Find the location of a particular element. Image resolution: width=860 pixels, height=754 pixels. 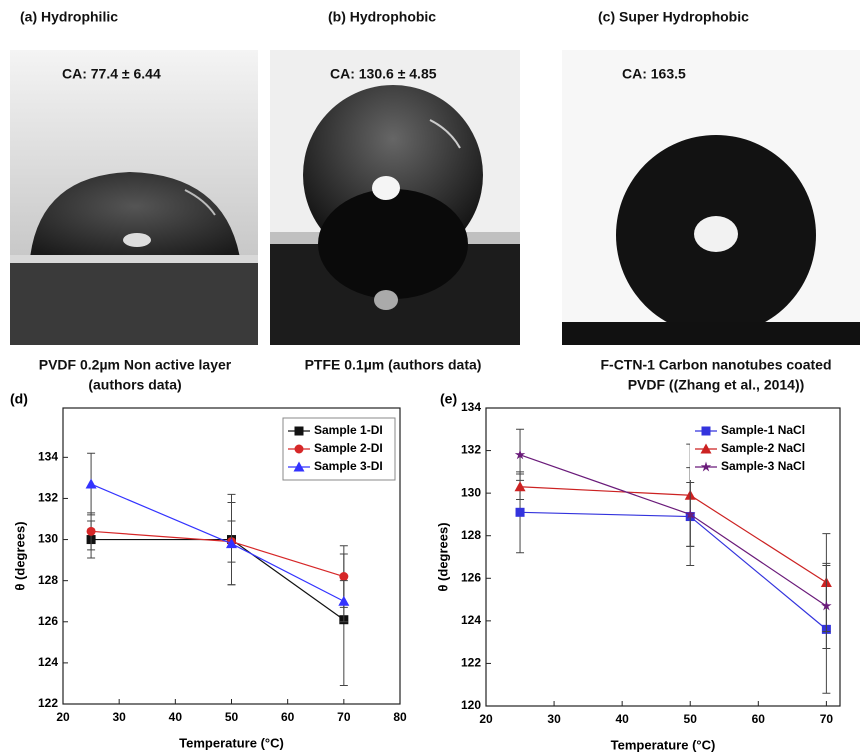

x-tick-label: 80 is located at coordinates (400, 717).